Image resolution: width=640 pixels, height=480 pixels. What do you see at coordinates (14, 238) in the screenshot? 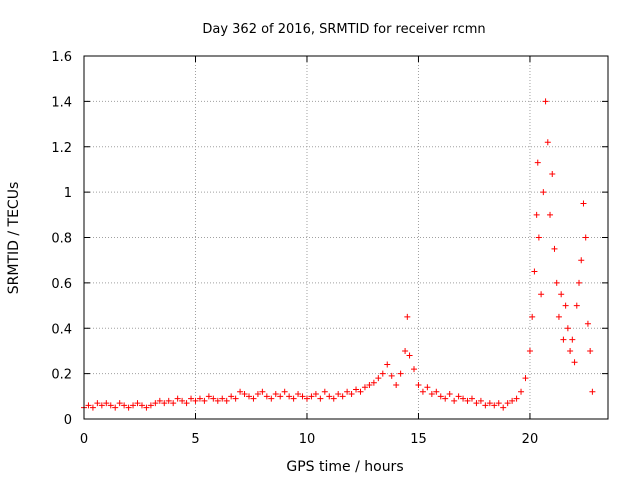
I see `y-axis-label: SRMTID / TECUs` at bounding box center [14, 238].